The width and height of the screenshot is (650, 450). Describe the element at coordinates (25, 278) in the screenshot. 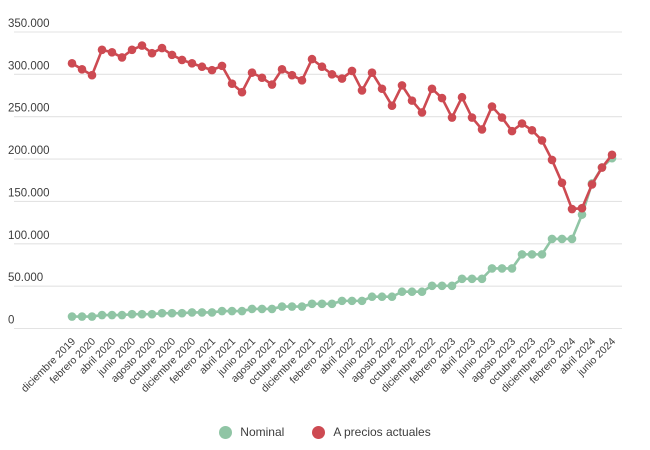

I see `y-axis-tick-label: 50.000` at that location.